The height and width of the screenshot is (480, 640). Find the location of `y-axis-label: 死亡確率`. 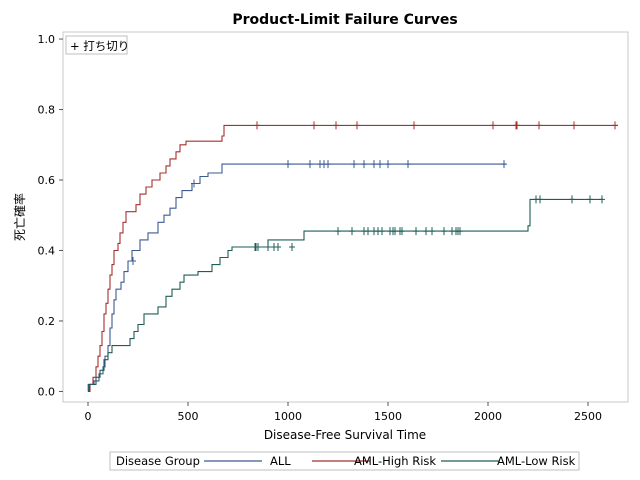

y-axis-label: 死亡確率 is located at coordinates (19, 217).